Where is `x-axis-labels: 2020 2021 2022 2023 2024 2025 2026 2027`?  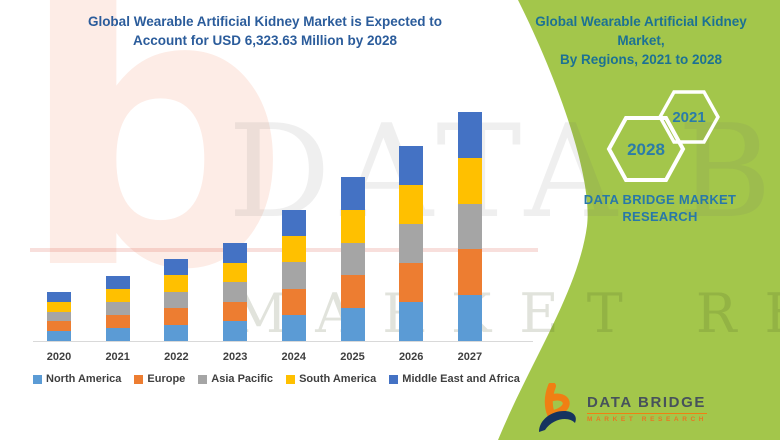
x-axis-labels: 2020 2021 2022 2023 2024 2025 2026 2027 is located at coordinates (283, 359).